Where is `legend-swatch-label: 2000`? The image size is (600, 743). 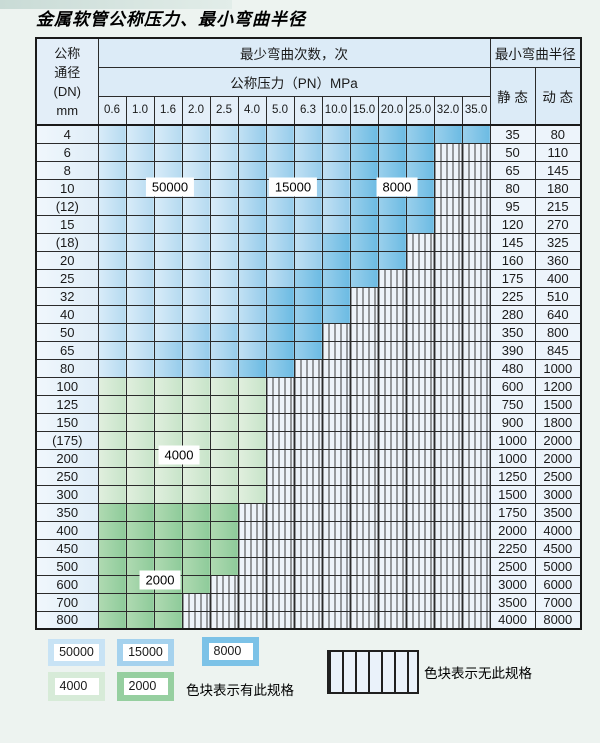 legend-swatch-label: 2000 is located at coordinates (145, 686).